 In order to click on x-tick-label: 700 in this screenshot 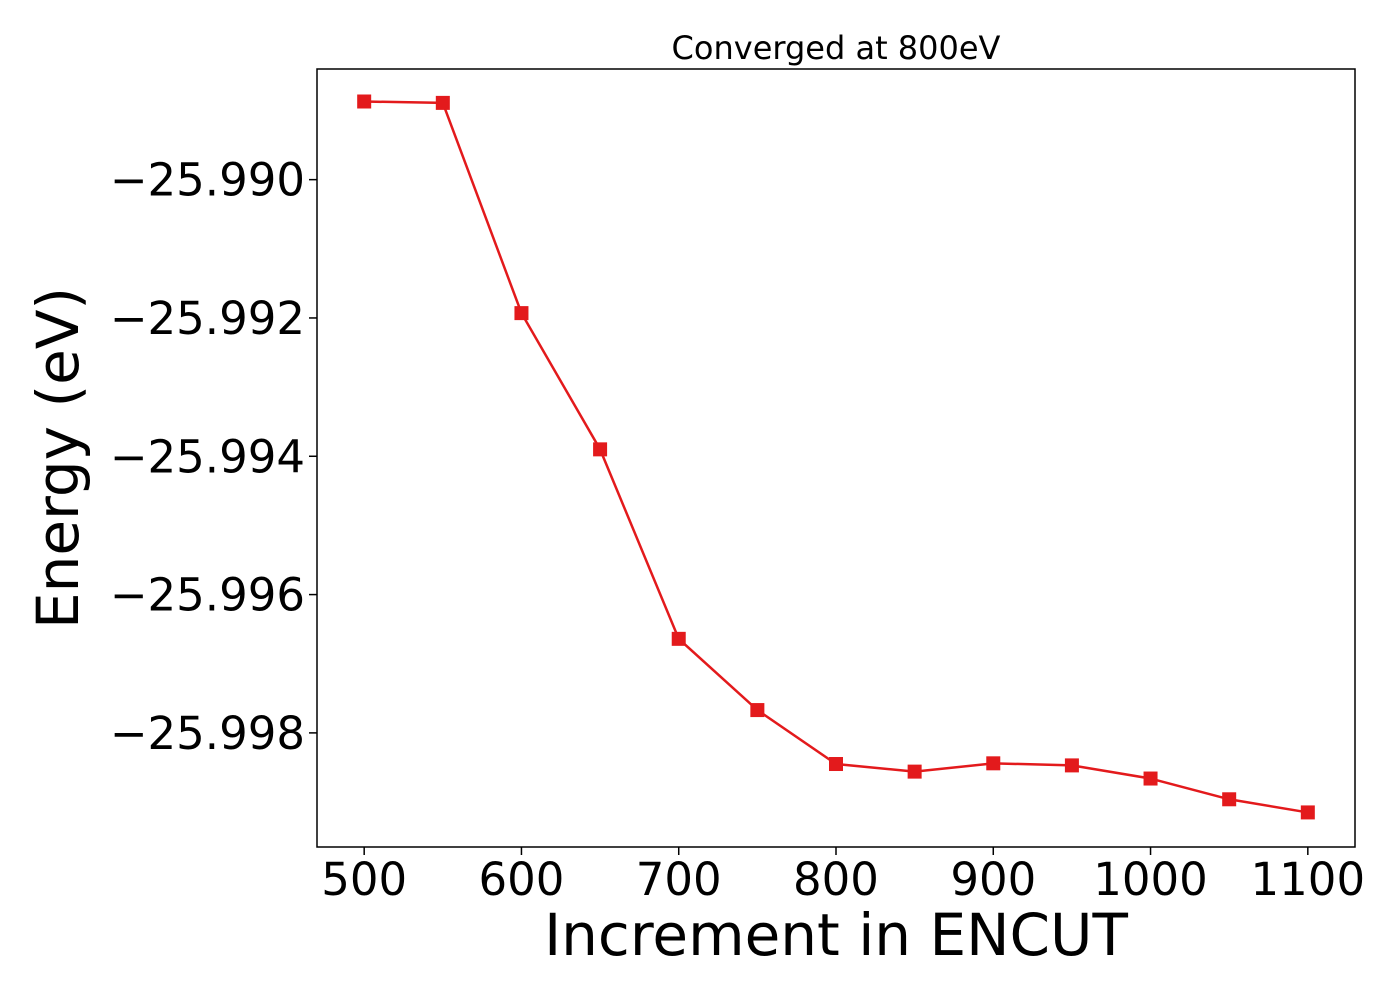, I will do `click(679, 879)`.